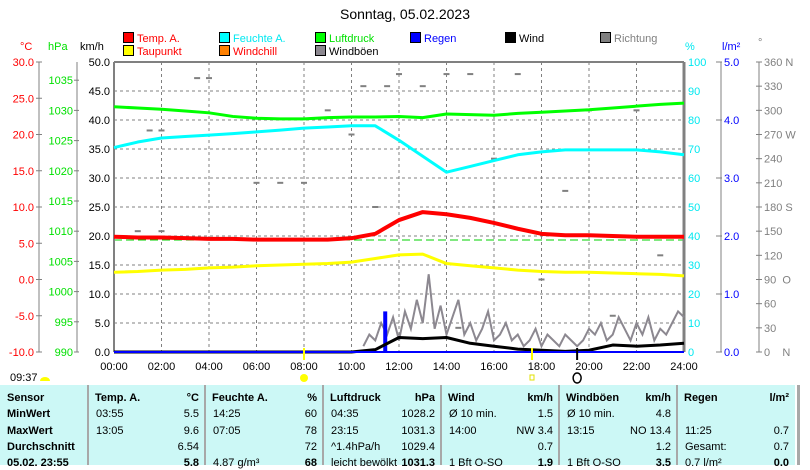 The width and height of the screenshot is (810, 470). What do you see at coordinates (777, 281) in the screenshot?
I see `direction-tick-label: 90 O` at bounding box center [777, 281].